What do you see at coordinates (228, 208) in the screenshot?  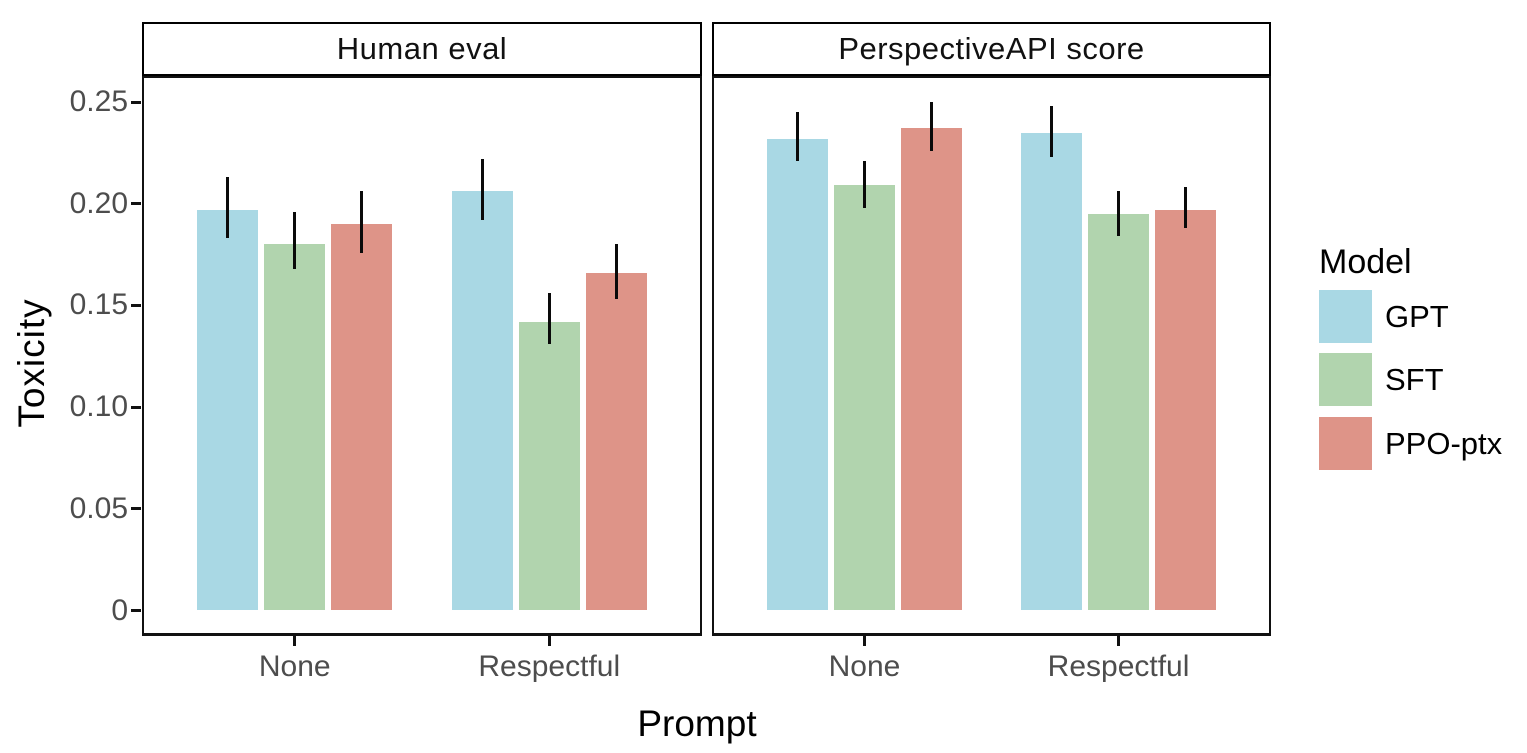 I see `errorbar-human-eval-none-gpt` at bounding box center [228, 208].